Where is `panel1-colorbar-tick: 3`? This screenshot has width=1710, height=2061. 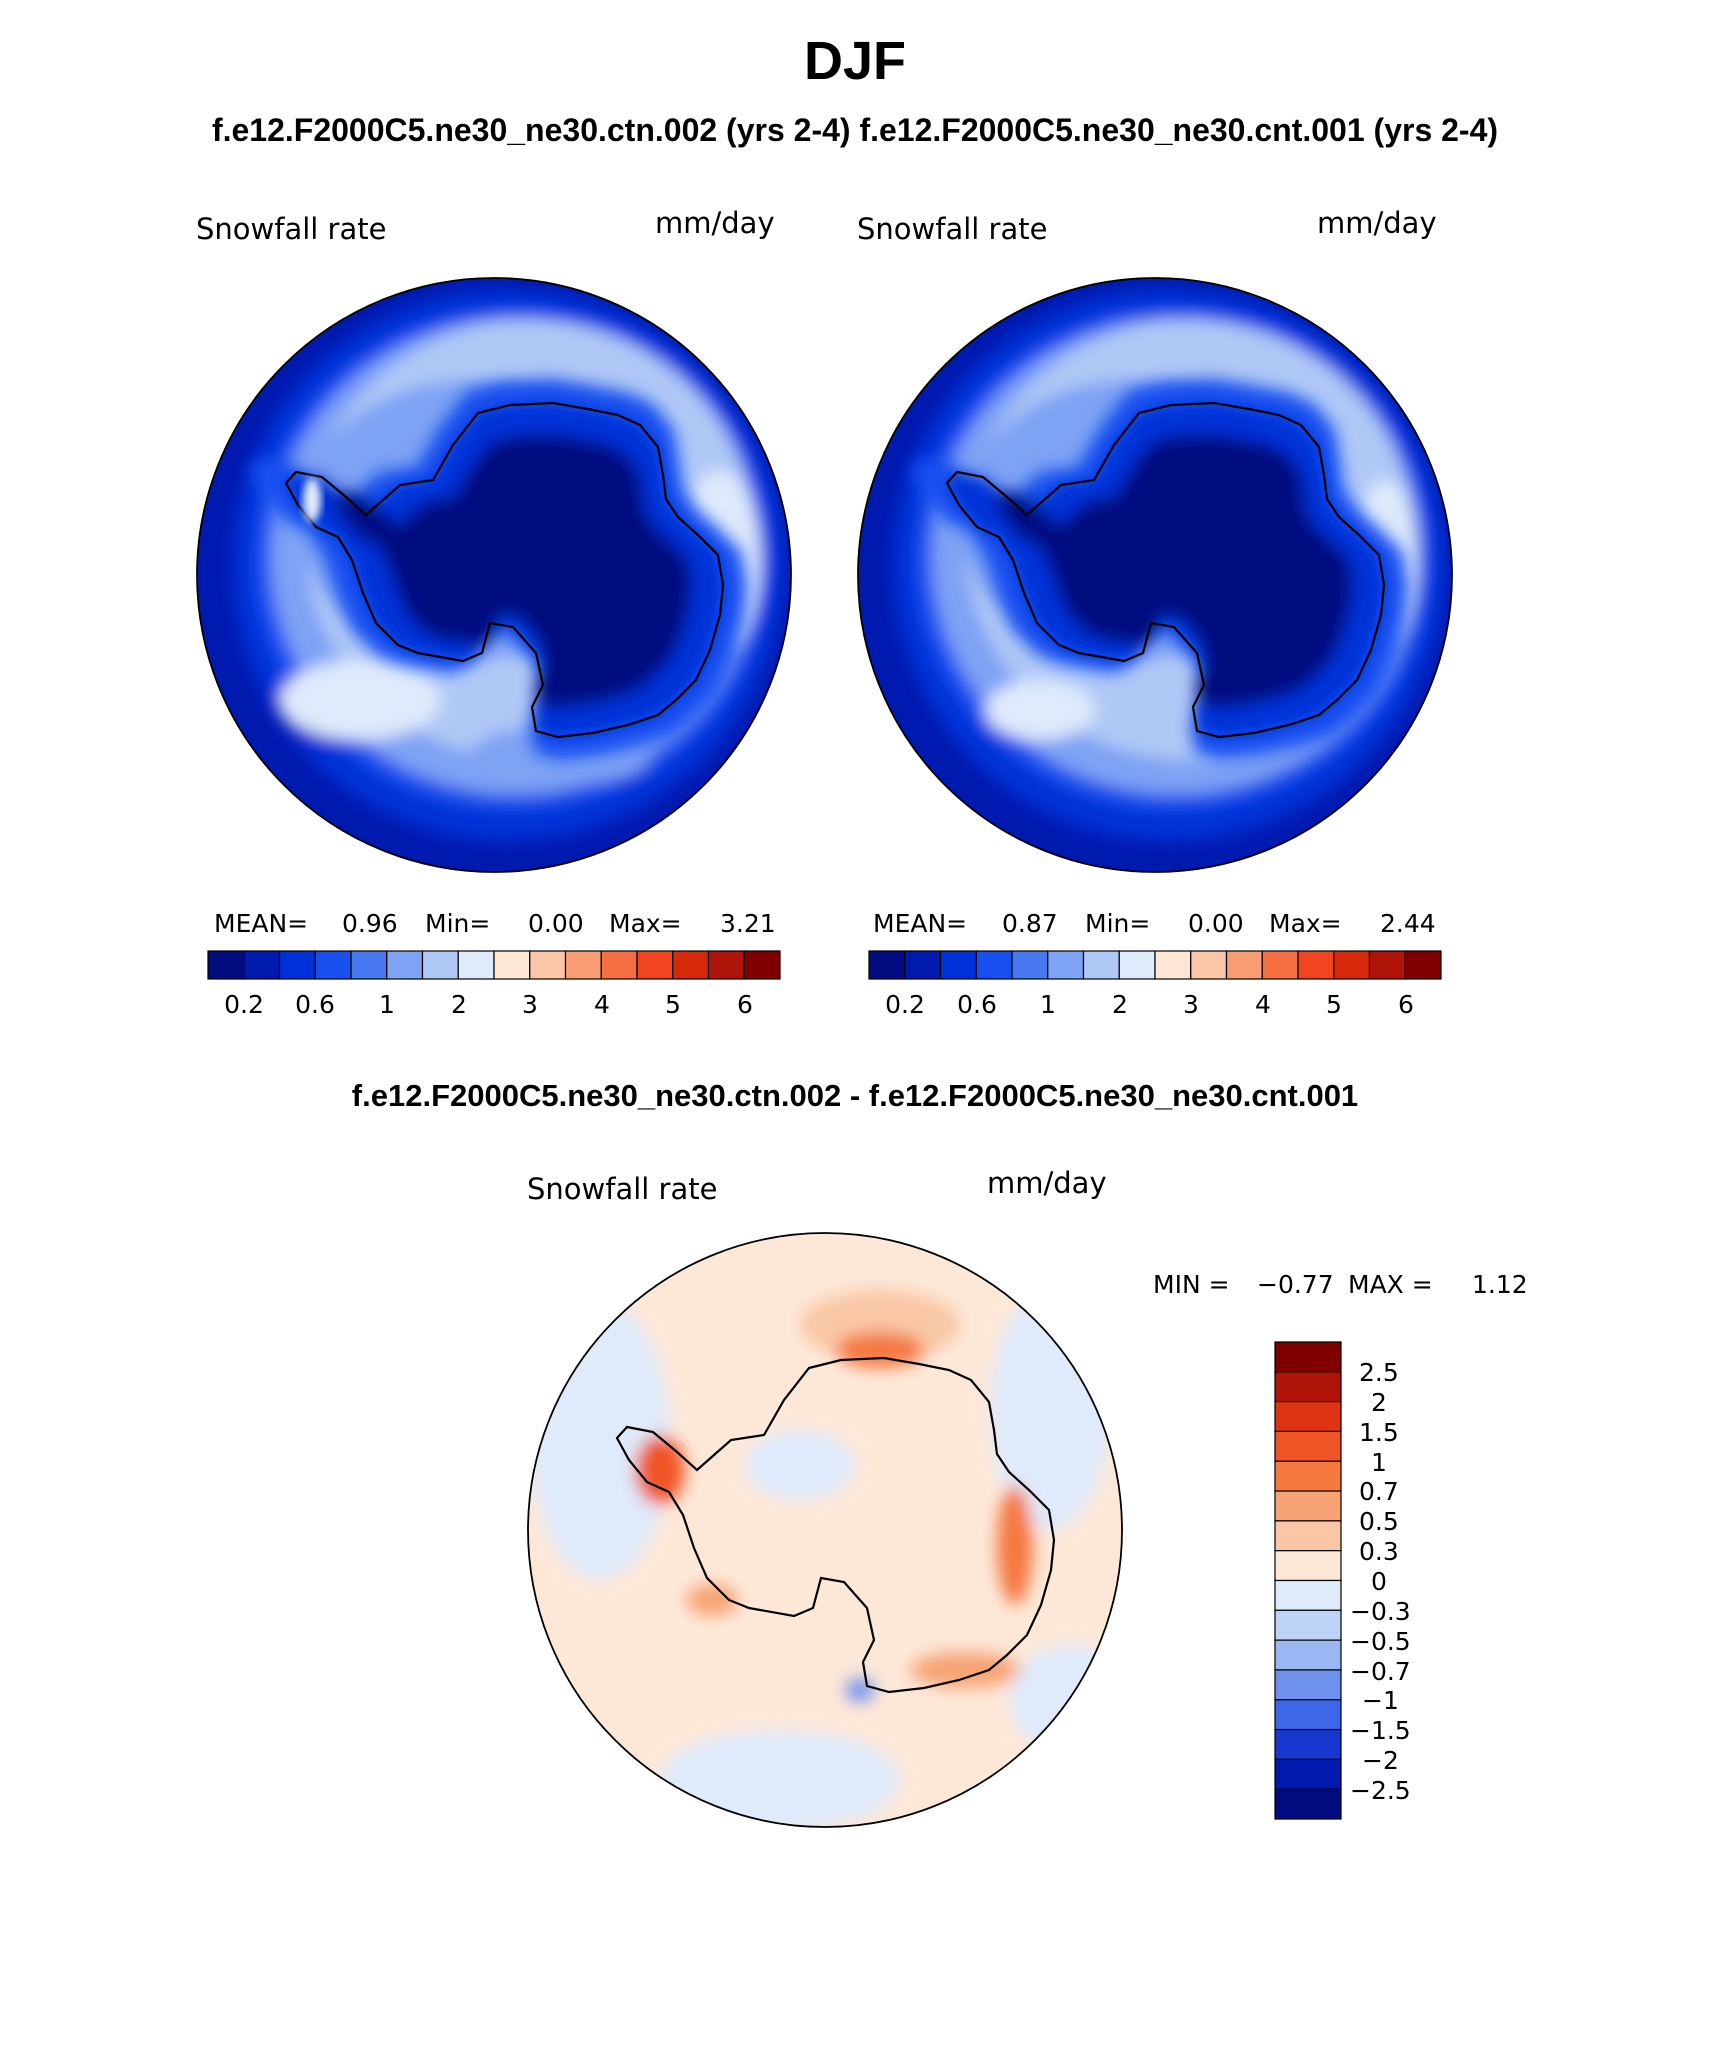
panel1-colorbar-tick: 3 is located at coordinates (530, 1004).